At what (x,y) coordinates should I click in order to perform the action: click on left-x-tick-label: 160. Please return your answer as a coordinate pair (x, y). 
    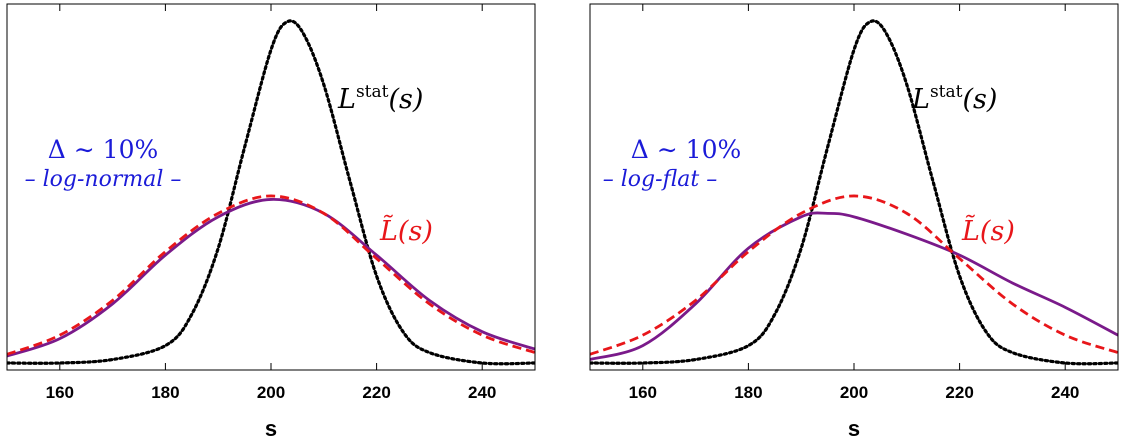
    Looking at the image, I should click on (60, 392).